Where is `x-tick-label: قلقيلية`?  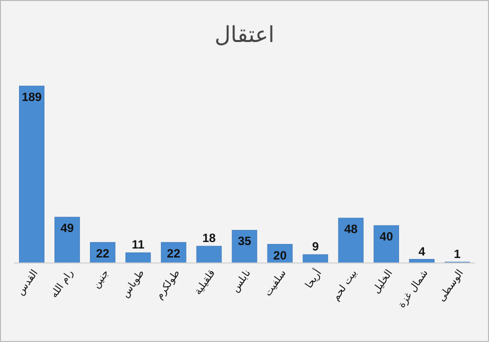
x-tick-label: قلقيلية is located at coordinates (205, 283).